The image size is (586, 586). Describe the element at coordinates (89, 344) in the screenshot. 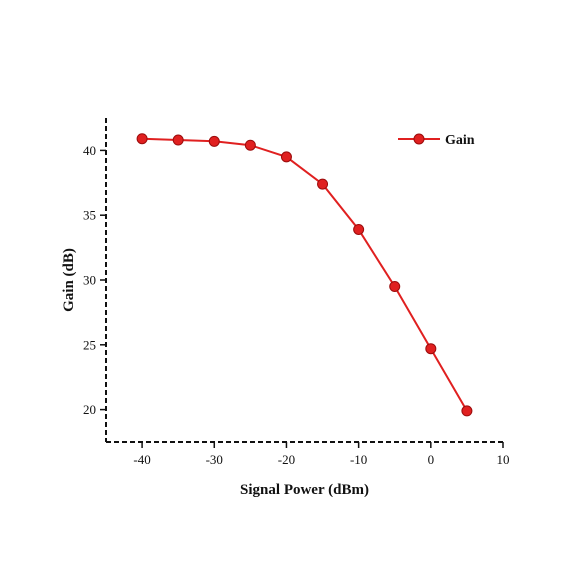

I see `y-tick-label: 25` at that location.